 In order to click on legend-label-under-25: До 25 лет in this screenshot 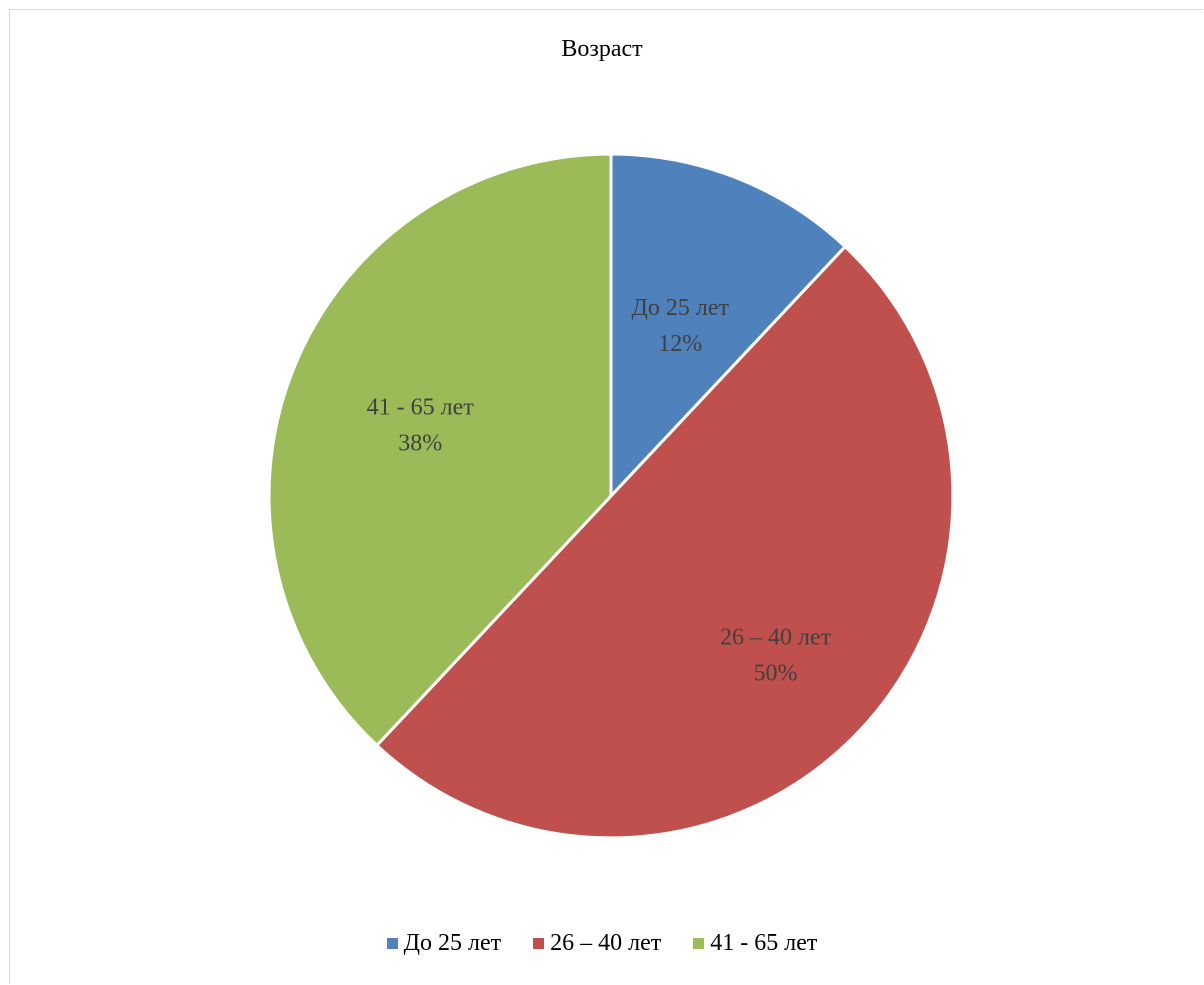, I will do `click(452, 943)`.